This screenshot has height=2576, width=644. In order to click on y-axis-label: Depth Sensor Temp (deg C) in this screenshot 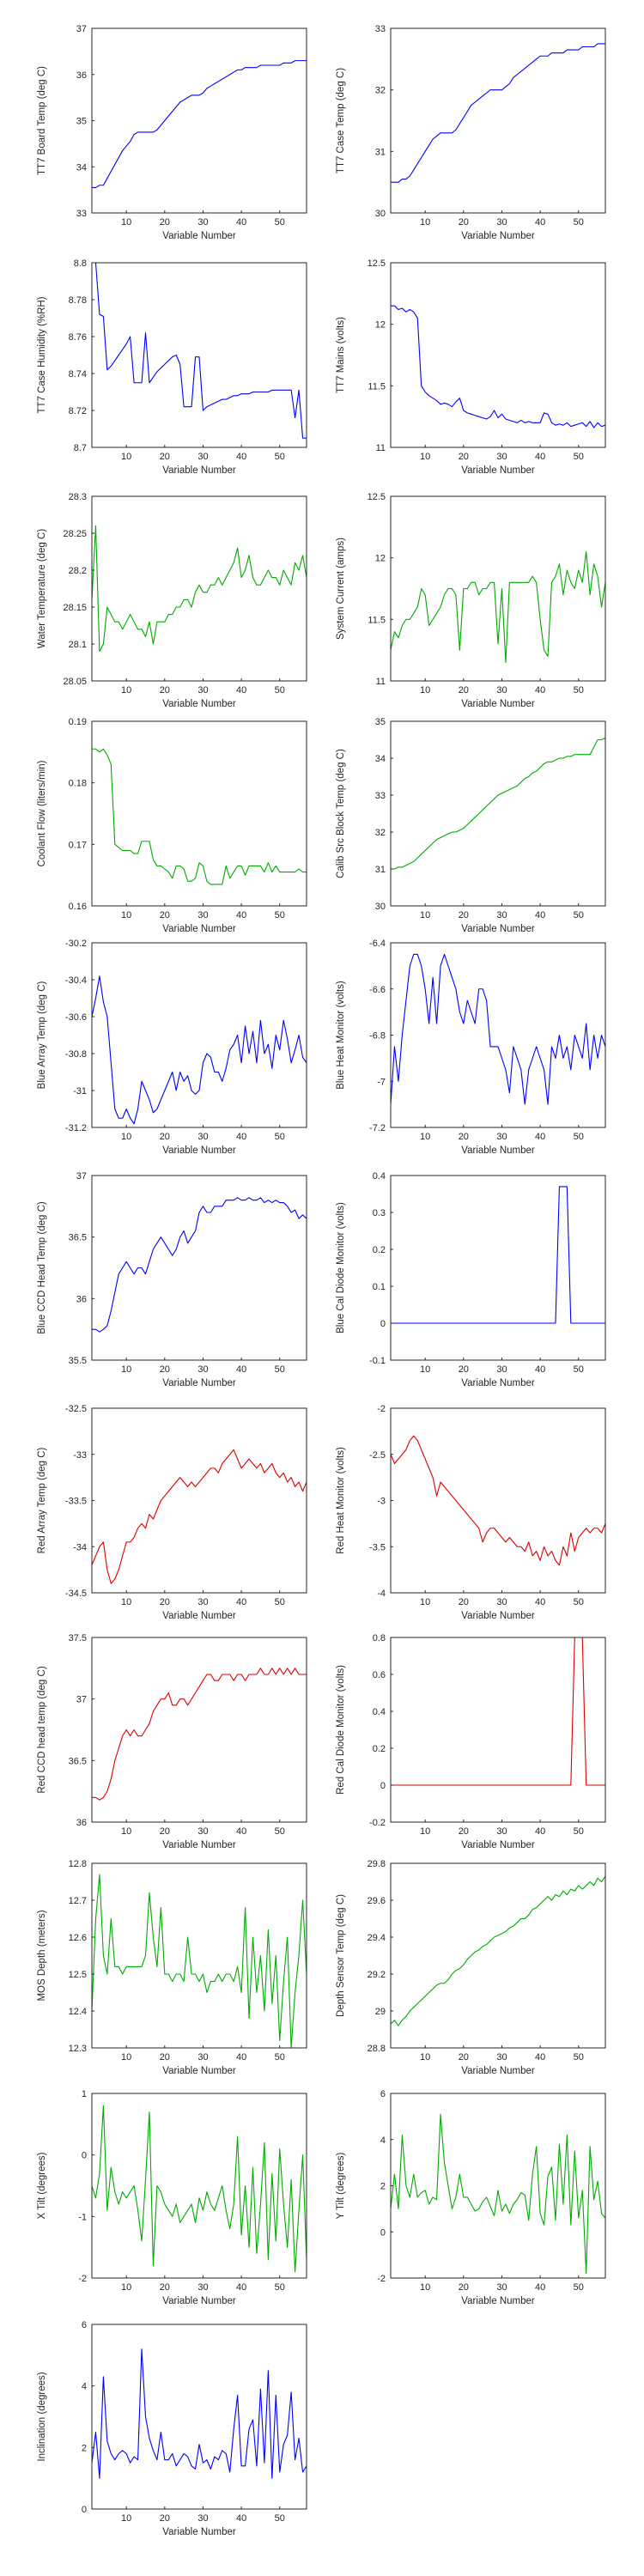, I will do `click(341, 1955)`.